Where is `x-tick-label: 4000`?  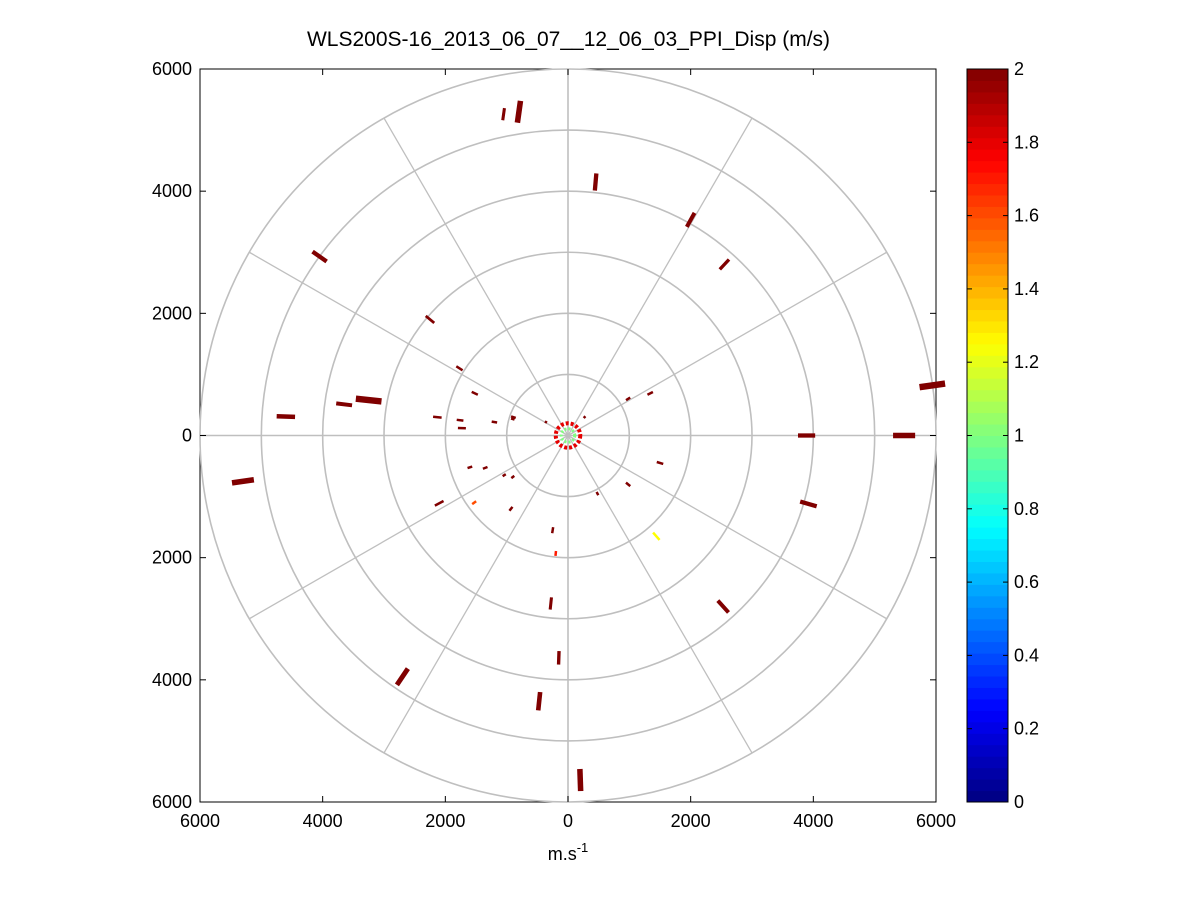
x-tick-label: 4000 is located at coordinates (813, 821).